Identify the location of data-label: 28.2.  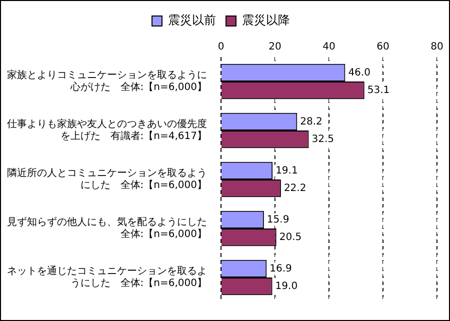
(311, 122).